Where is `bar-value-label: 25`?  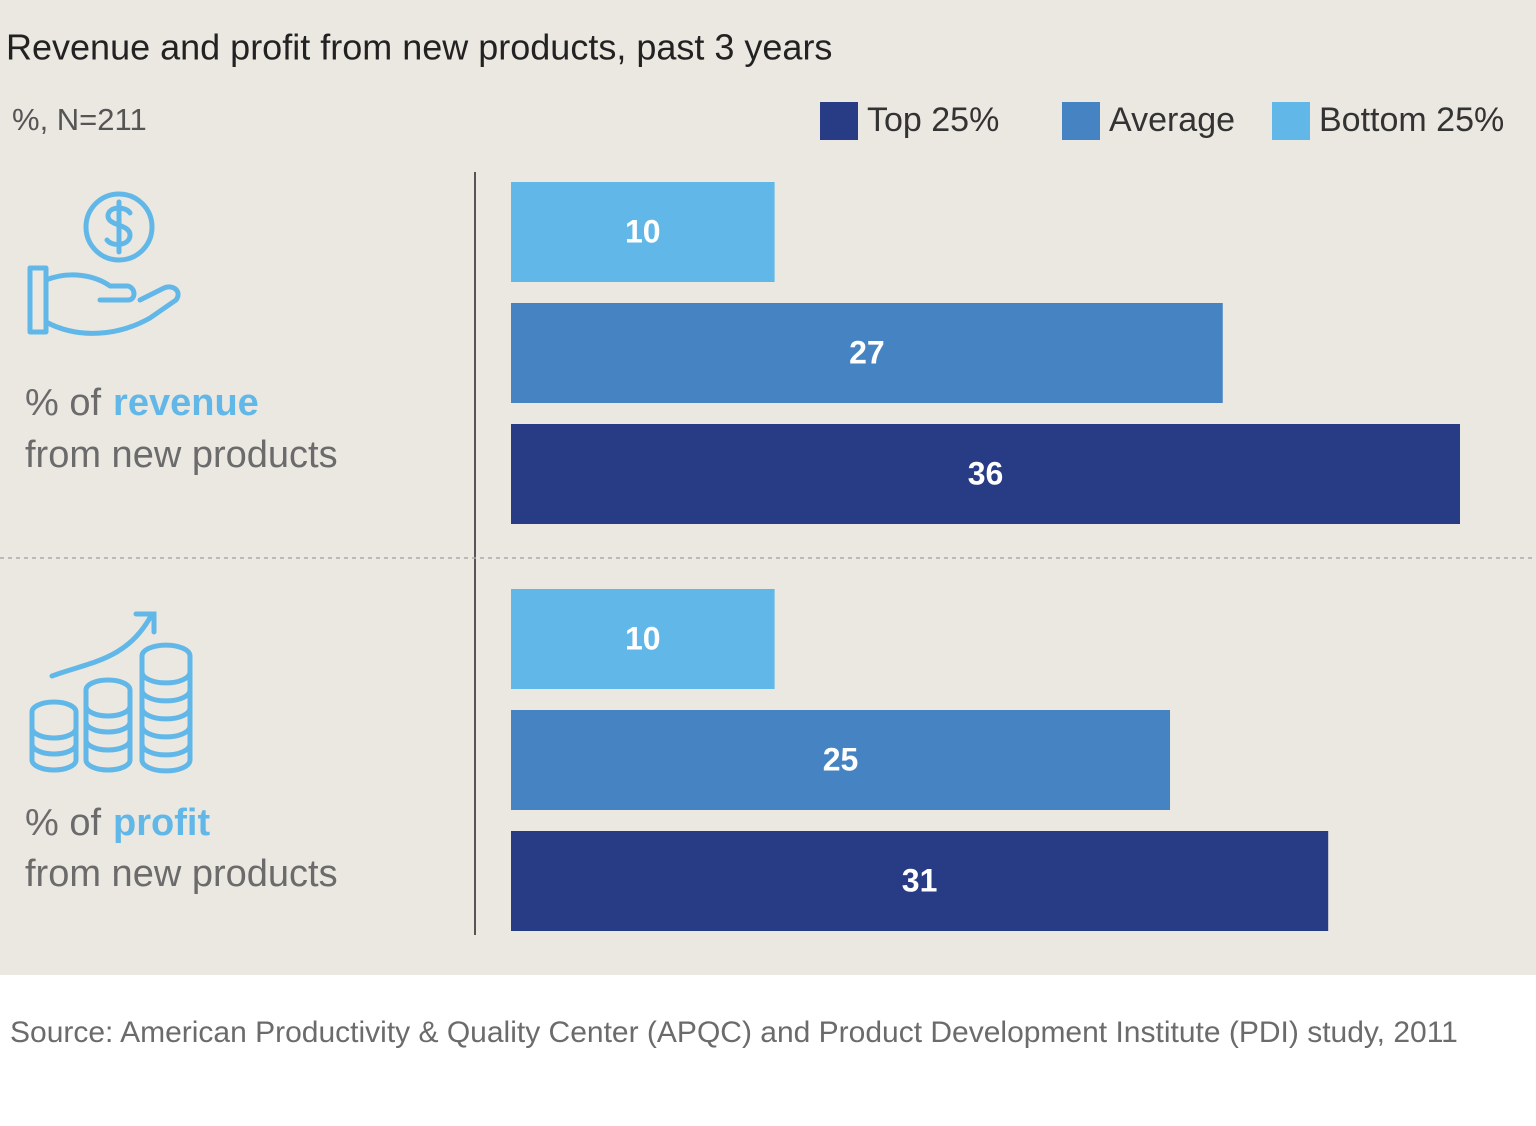
bar-value-label: 25 is located at coordinates (841, 759).